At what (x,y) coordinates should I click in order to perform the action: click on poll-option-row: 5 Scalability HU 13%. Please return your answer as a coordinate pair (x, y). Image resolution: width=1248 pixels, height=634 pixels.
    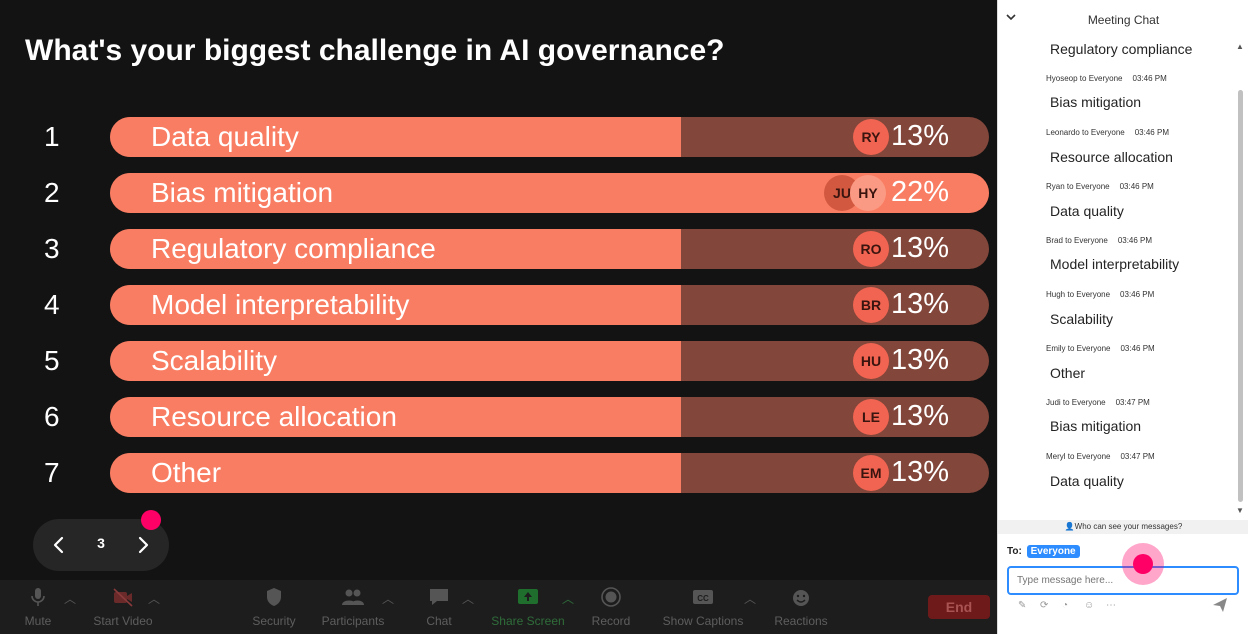
    Looking at the image, I should click on (498, 361).